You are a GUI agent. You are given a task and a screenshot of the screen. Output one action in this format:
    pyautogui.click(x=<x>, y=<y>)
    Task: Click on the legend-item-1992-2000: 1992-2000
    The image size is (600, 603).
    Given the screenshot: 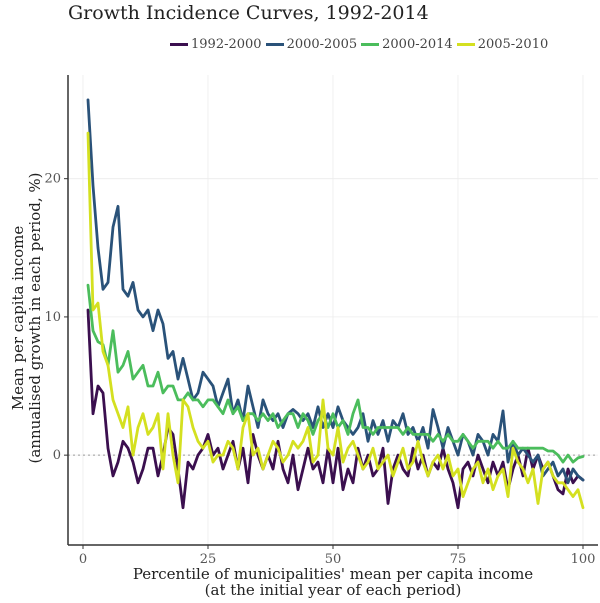 What is the action you would take?
    pyautogui.click(x=216, y=44)
    